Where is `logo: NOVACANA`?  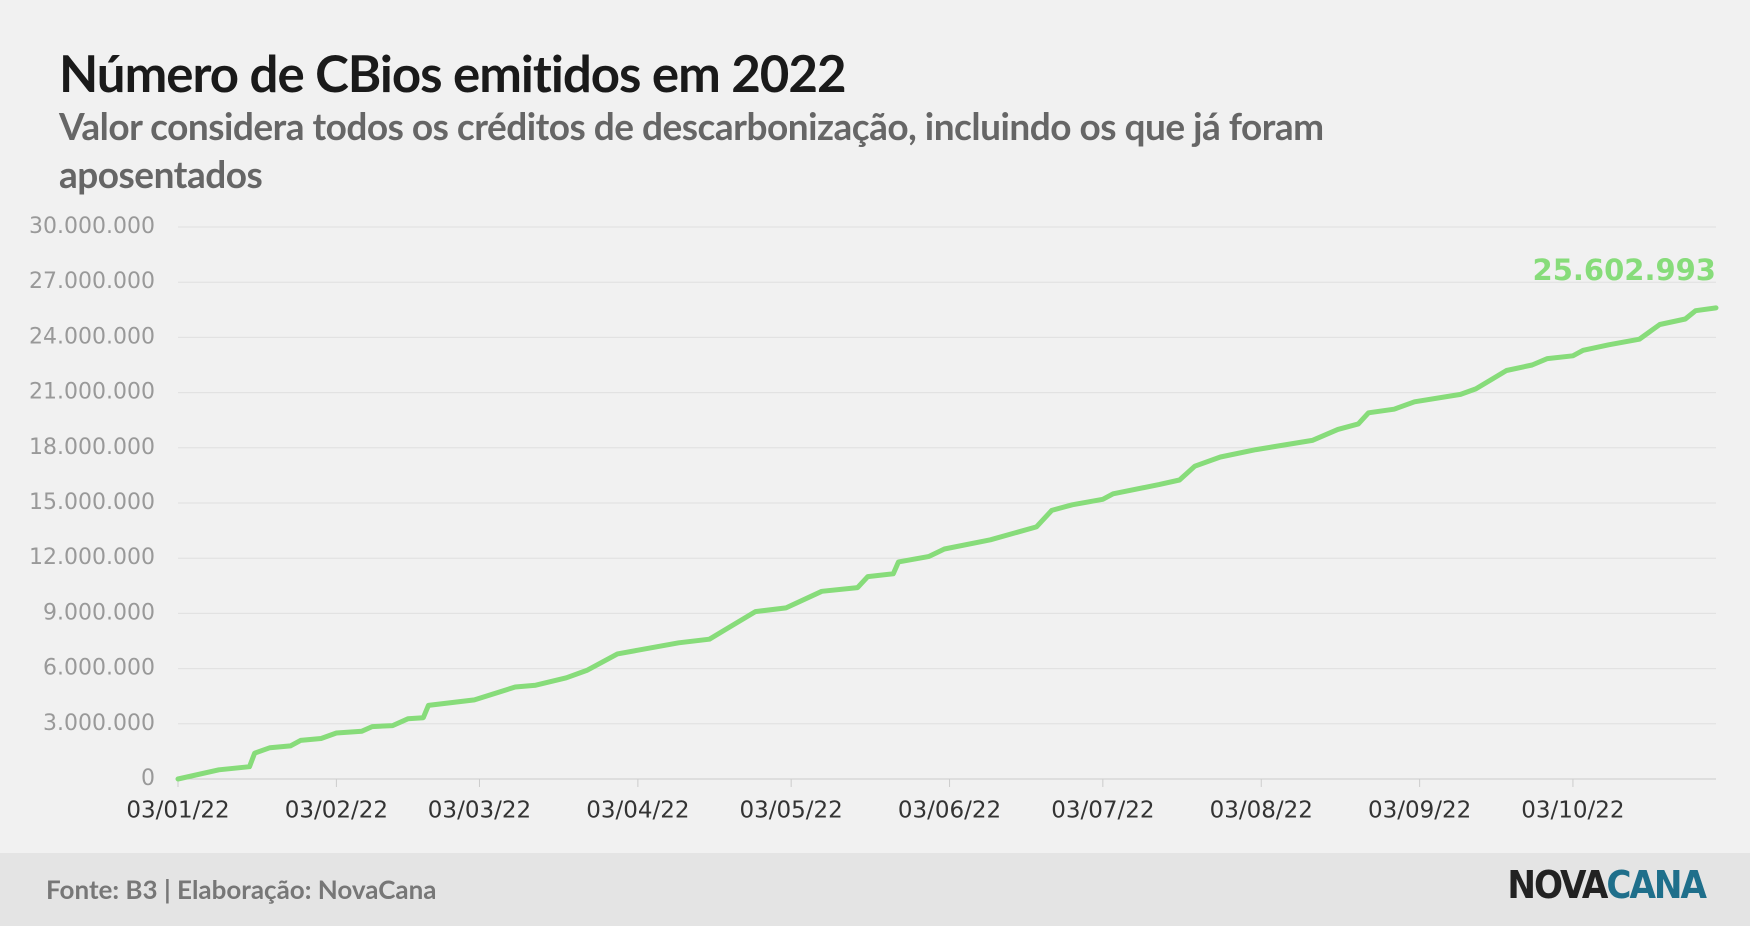
logo: NOVACANA is located at coordinates (1607, 885).